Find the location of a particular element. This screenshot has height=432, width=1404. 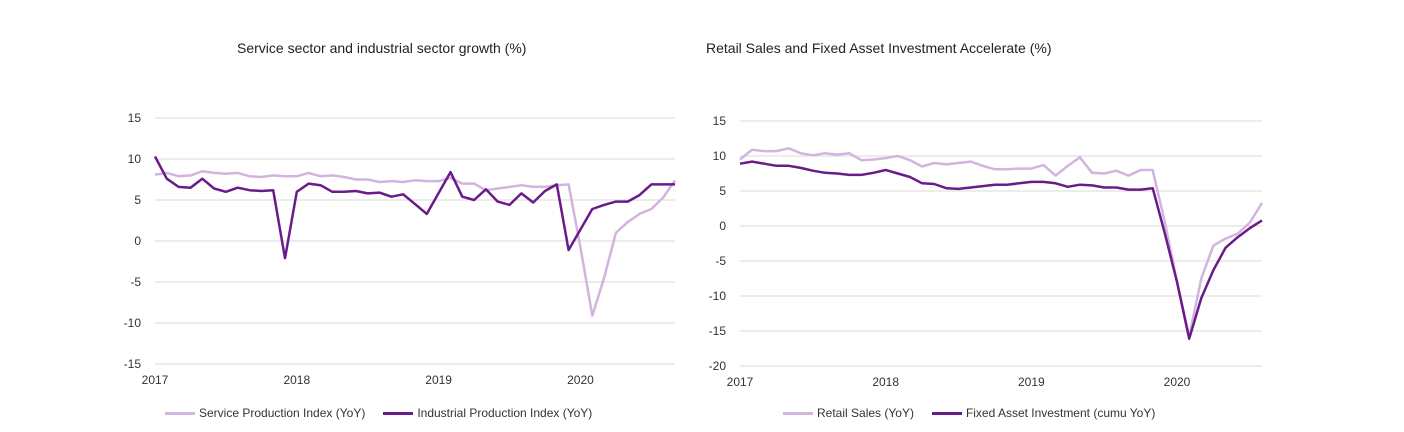

series-line-light is located at coordinates (415, 243).